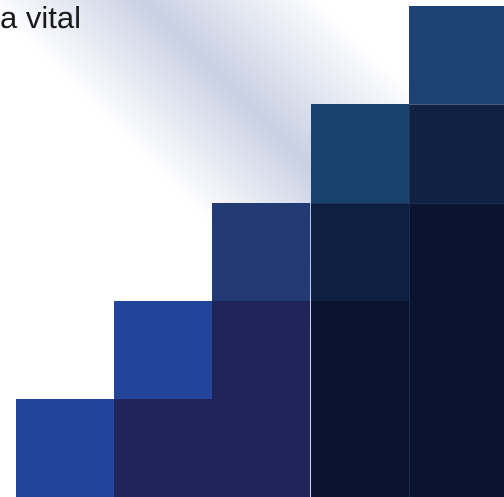  I want to click on step-block-bottom-light, so click(65, 448).